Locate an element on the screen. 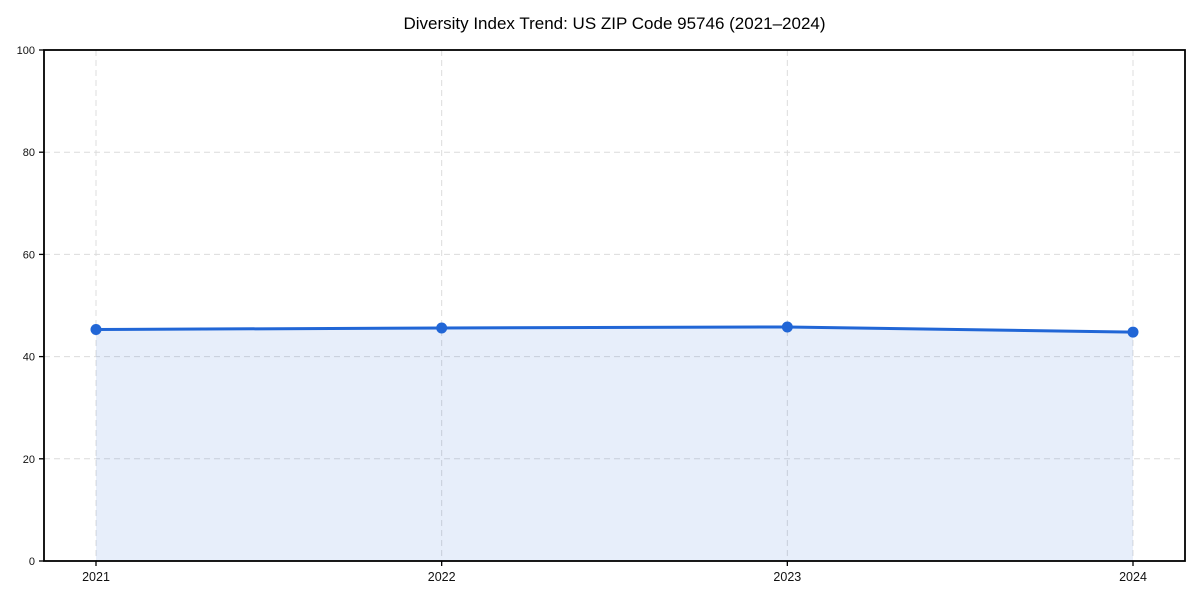 The image size is (1200, 600). trend-line is located at coordinates (614, 329).